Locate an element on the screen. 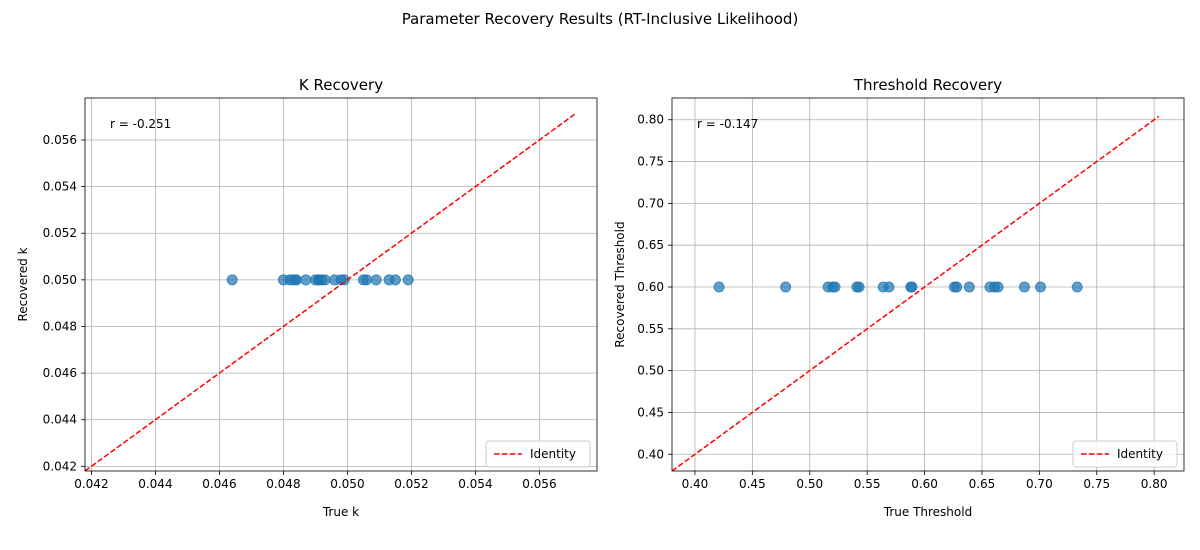  y-tick-label: 0.40 is located at coordinates (650, 454).